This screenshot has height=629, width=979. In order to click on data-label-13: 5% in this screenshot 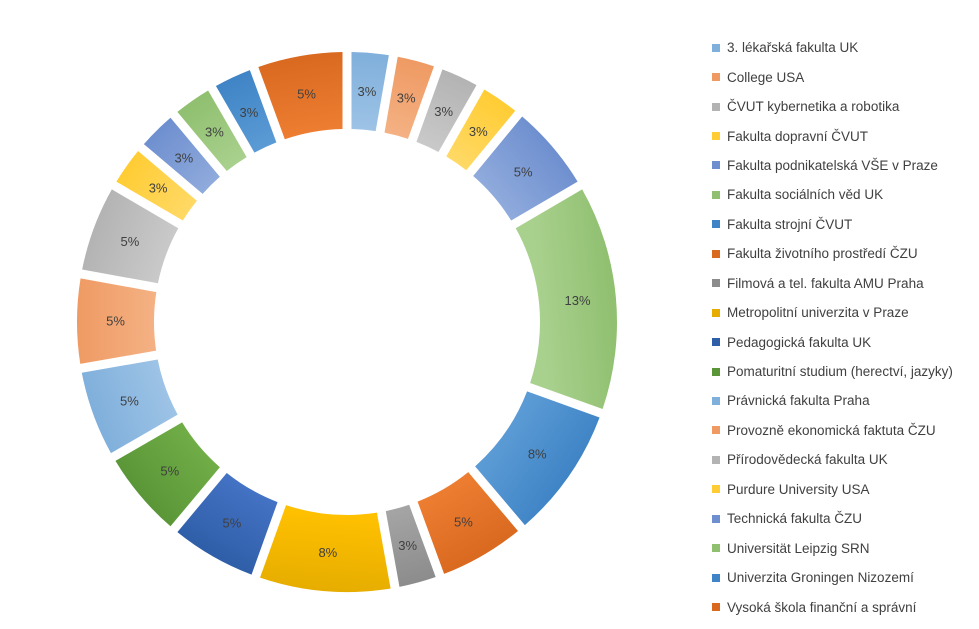, I will do `click(129, 400)`.